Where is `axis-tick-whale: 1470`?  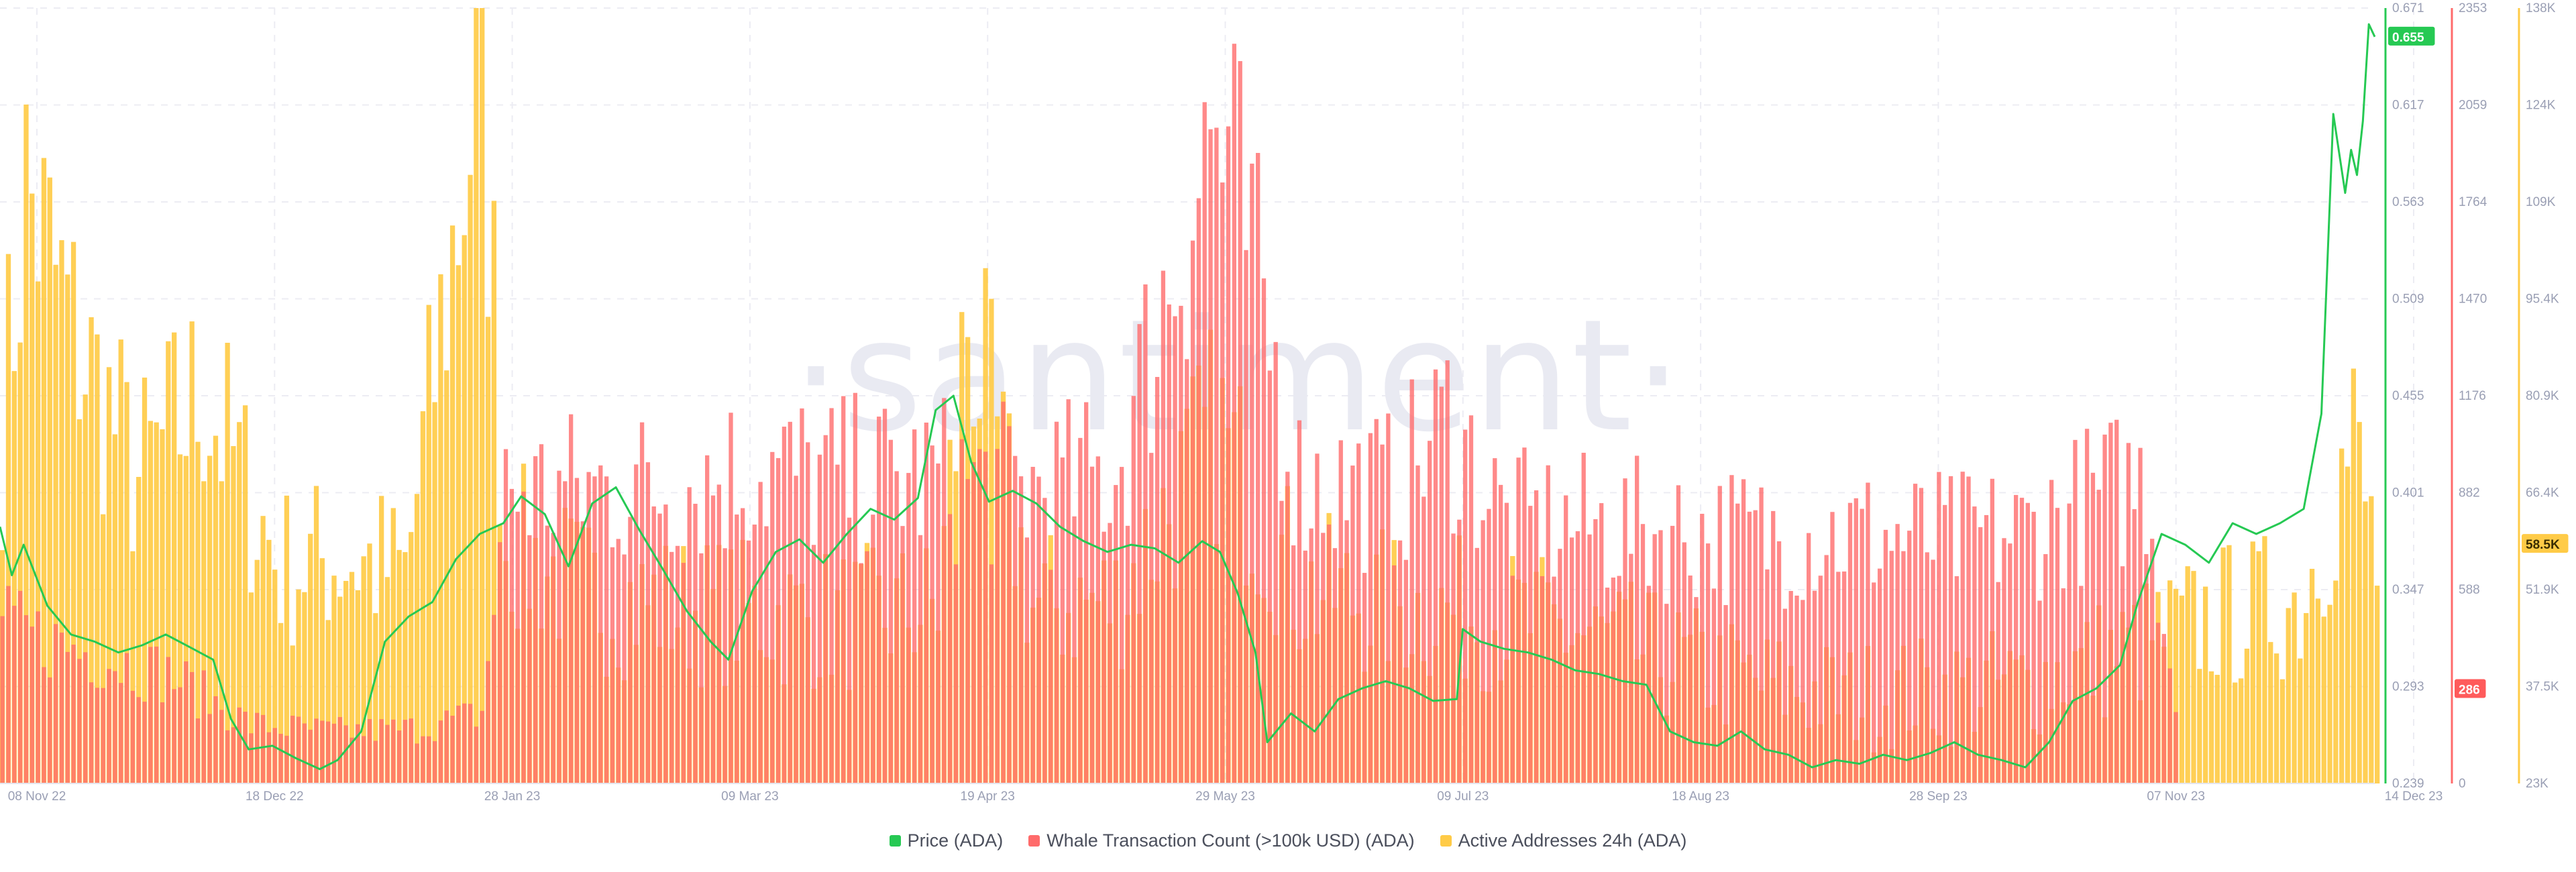 axis-tick-whale: 1470 is located at coordinates (2473, 299).